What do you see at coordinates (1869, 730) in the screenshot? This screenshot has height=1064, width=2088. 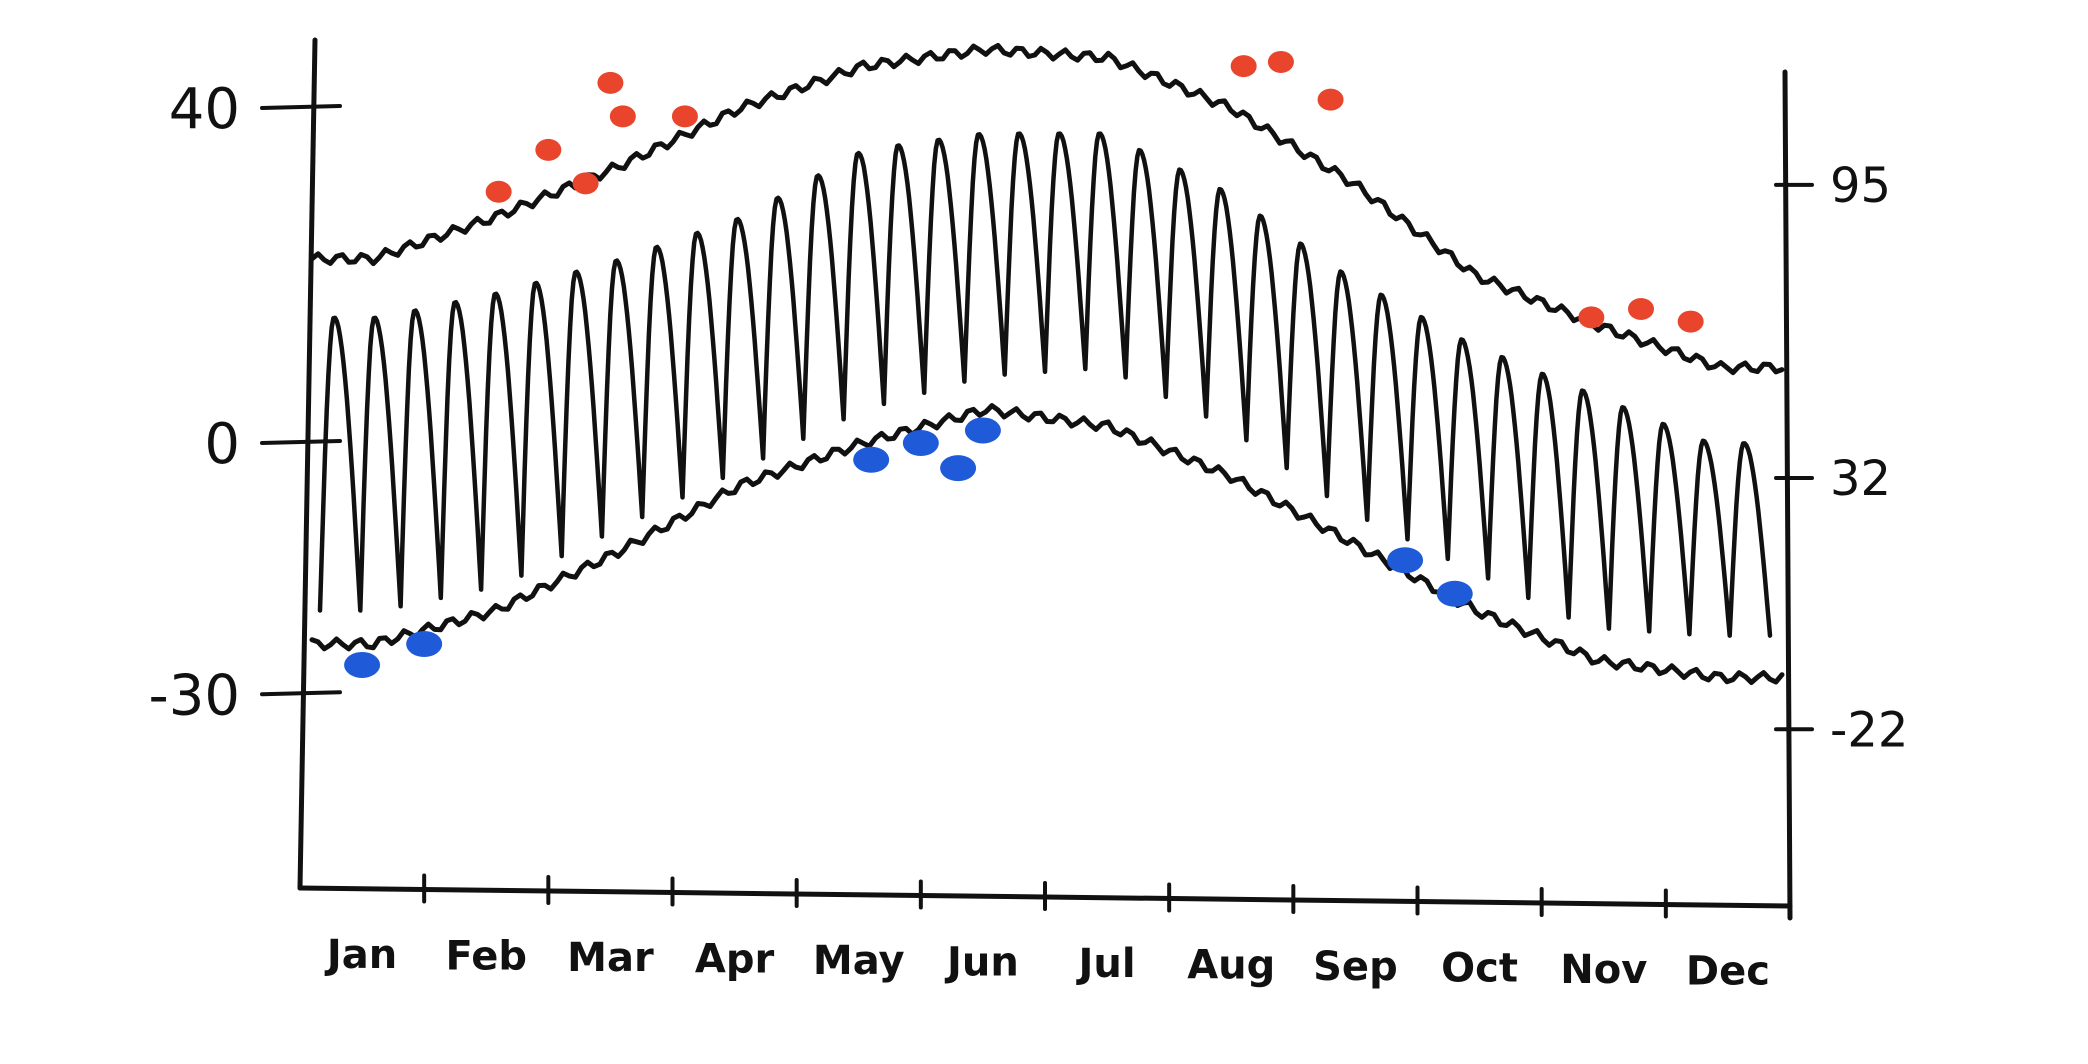 I see `y2-tick-label: -22` at bounding box center [1869, 730].